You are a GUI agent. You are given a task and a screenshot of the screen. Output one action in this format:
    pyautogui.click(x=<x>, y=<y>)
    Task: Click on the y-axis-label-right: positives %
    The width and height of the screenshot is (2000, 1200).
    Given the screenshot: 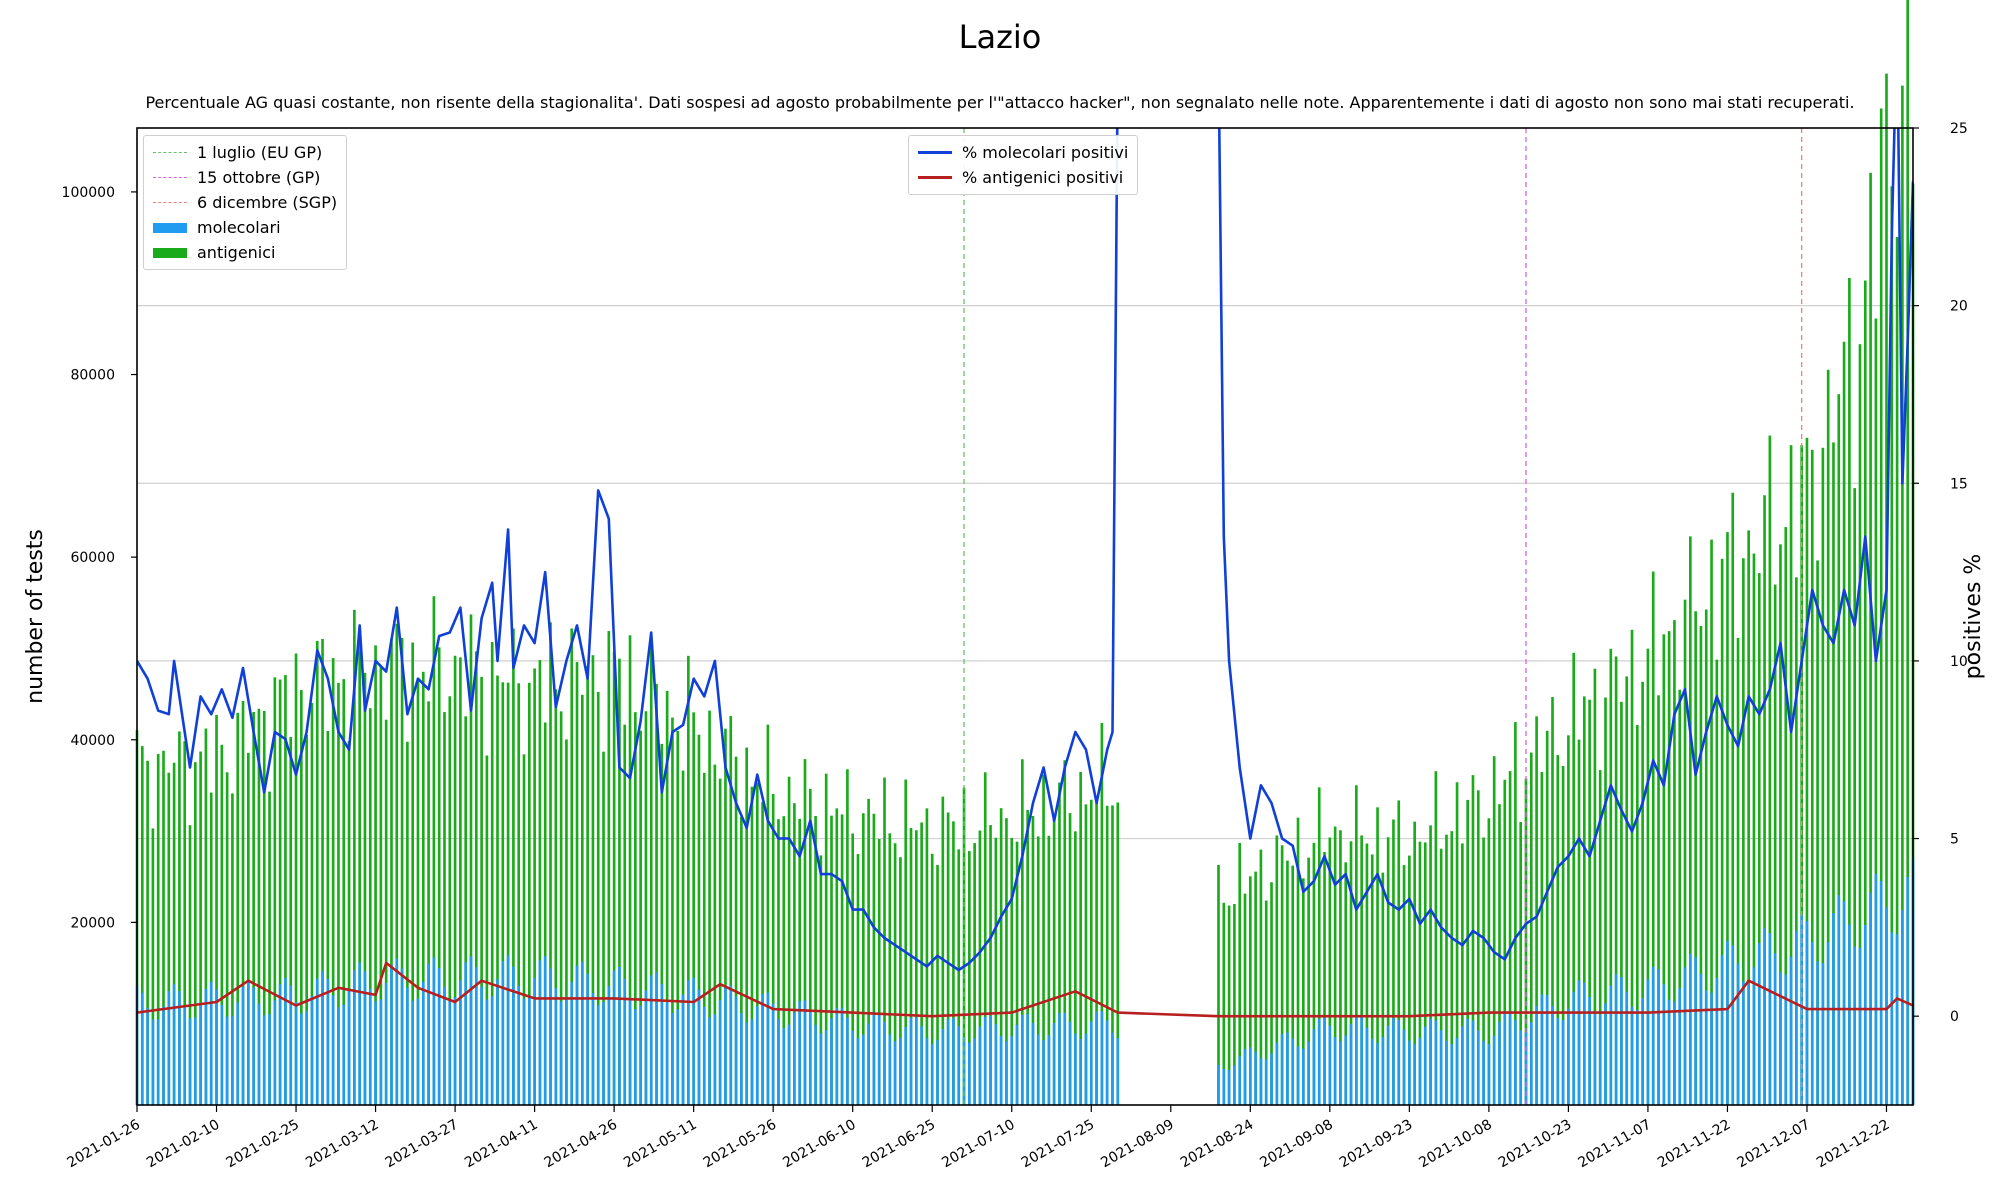 What is the action you would take?
    pyautogui.click(x=1973, y=617)
    